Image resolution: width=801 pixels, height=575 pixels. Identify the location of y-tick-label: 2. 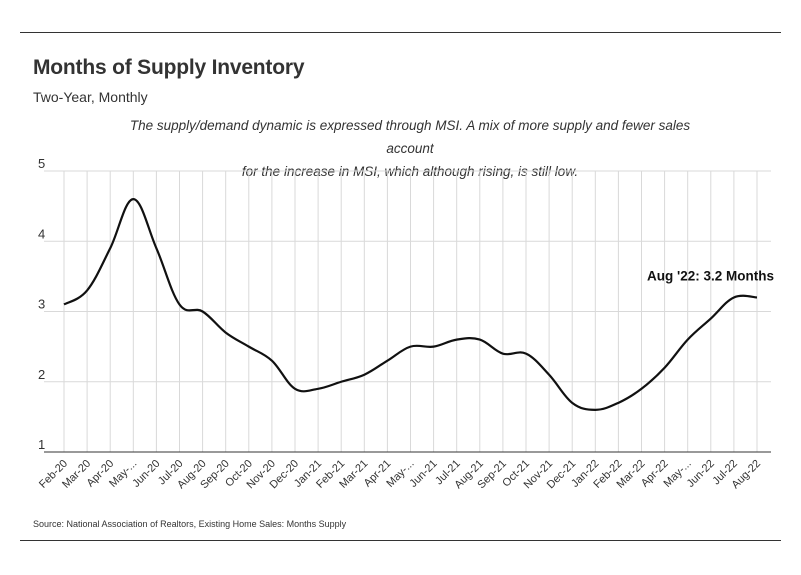
(41, 374).